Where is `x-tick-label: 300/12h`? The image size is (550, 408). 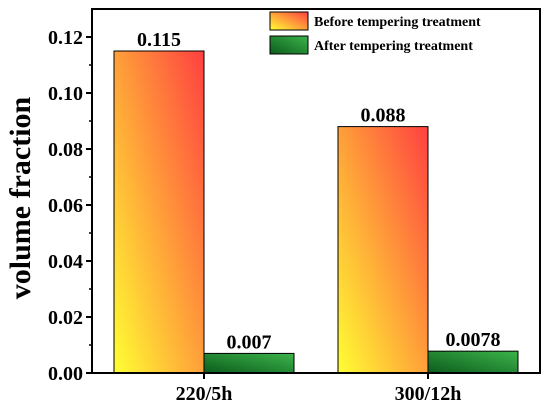 x-tick-label: 300/12h is located at coordinates (428, 394).